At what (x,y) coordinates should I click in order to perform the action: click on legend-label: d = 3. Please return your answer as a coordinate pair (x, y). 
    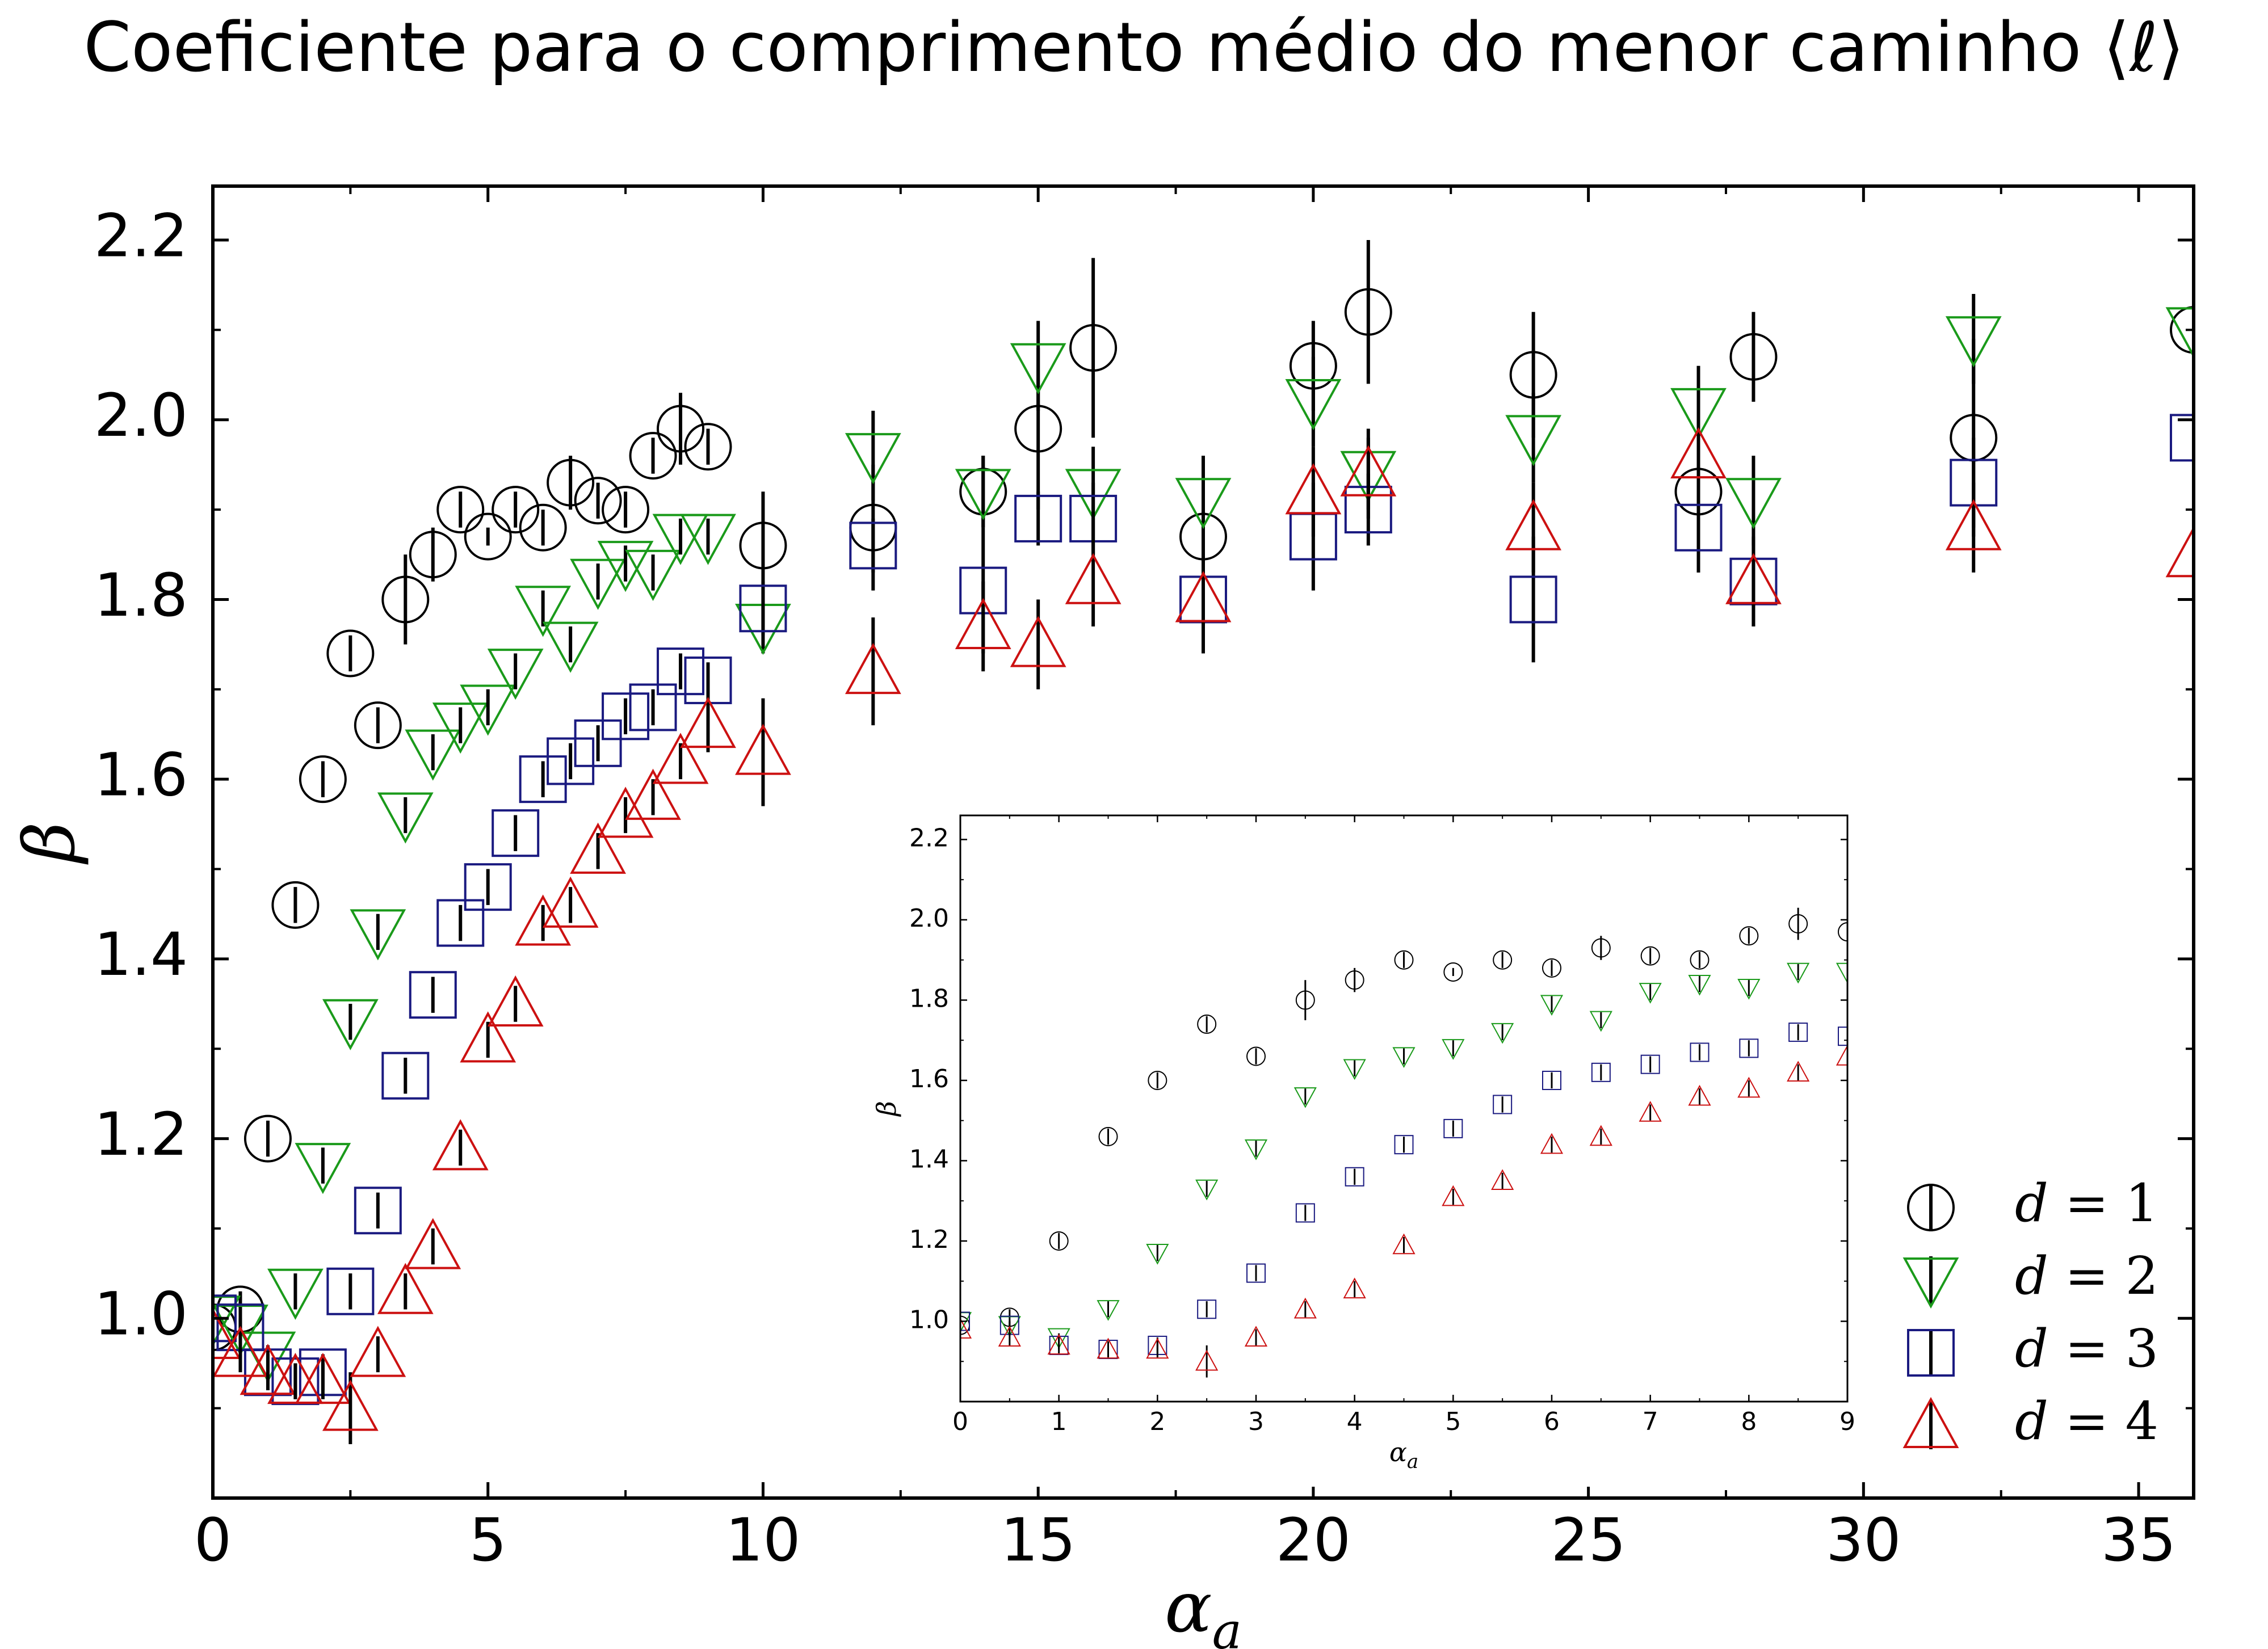
    Looking at the image, I should click on (2086, 1349).